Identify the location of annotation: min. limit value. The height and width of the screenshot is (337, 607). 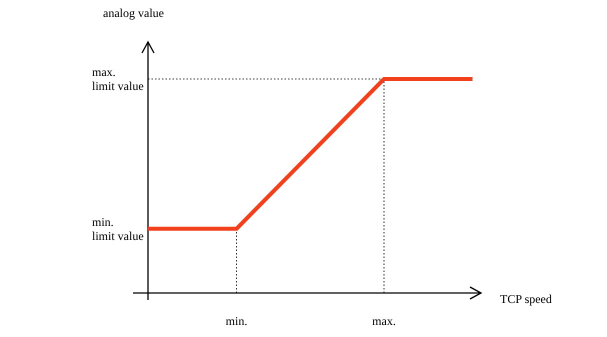
(118, 228).